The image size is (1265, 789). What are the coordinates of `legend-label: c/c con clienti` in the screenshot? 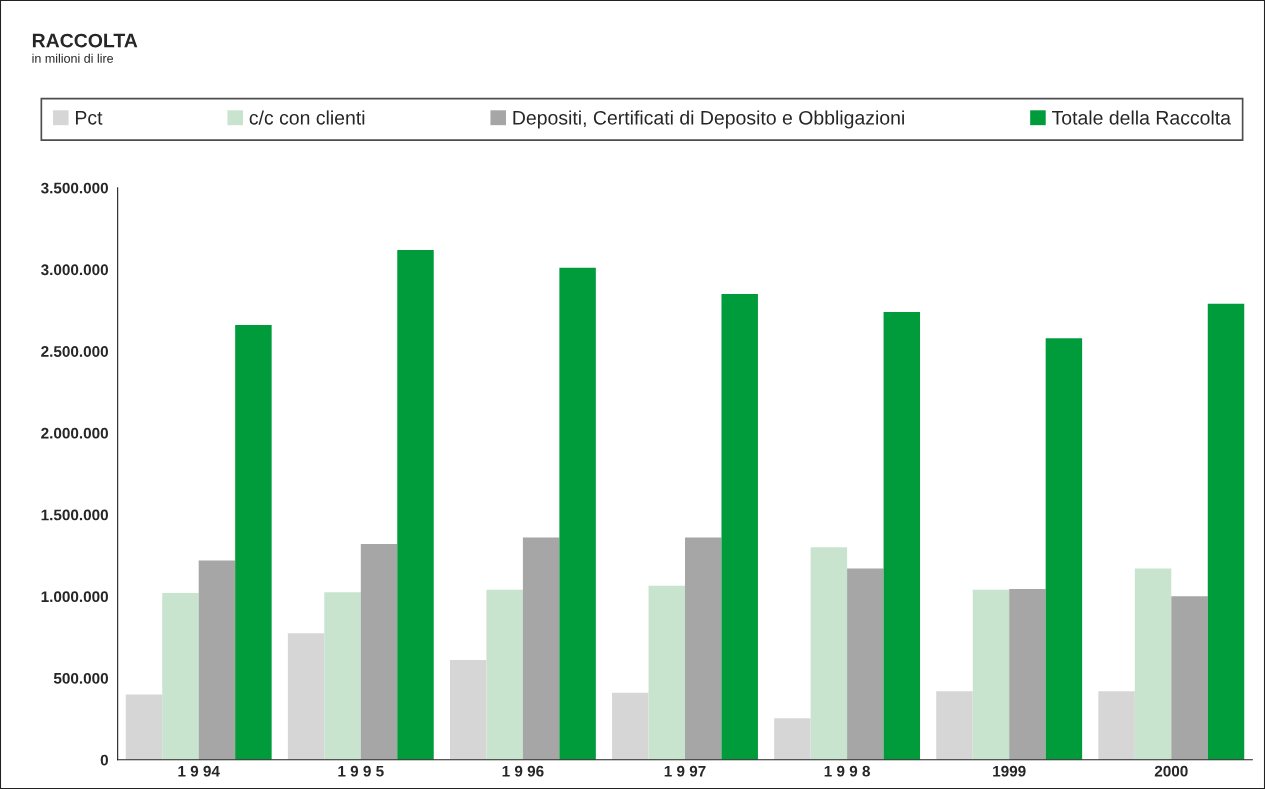 It's located at (307, 117).